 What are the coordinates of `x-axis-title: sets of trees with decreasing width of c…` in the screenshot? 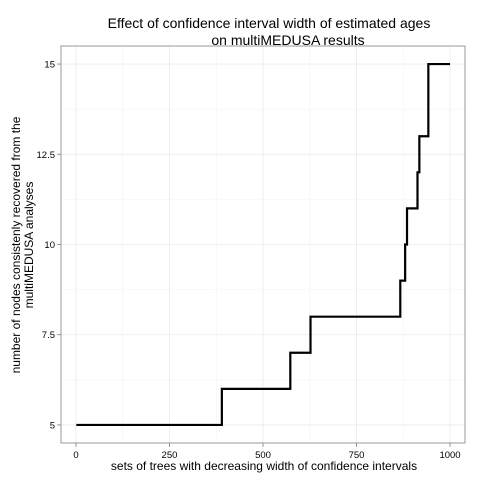 It's located at (264, 466).